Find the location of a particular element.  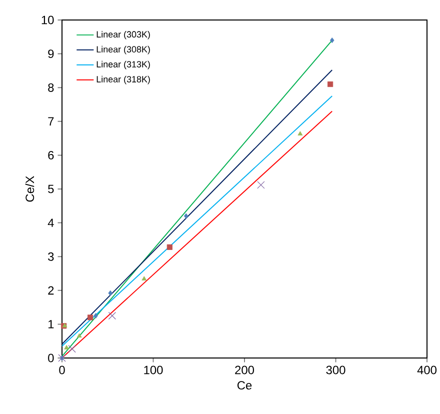

legend-label: Linear (303K) is located at coordinates (123, 35).